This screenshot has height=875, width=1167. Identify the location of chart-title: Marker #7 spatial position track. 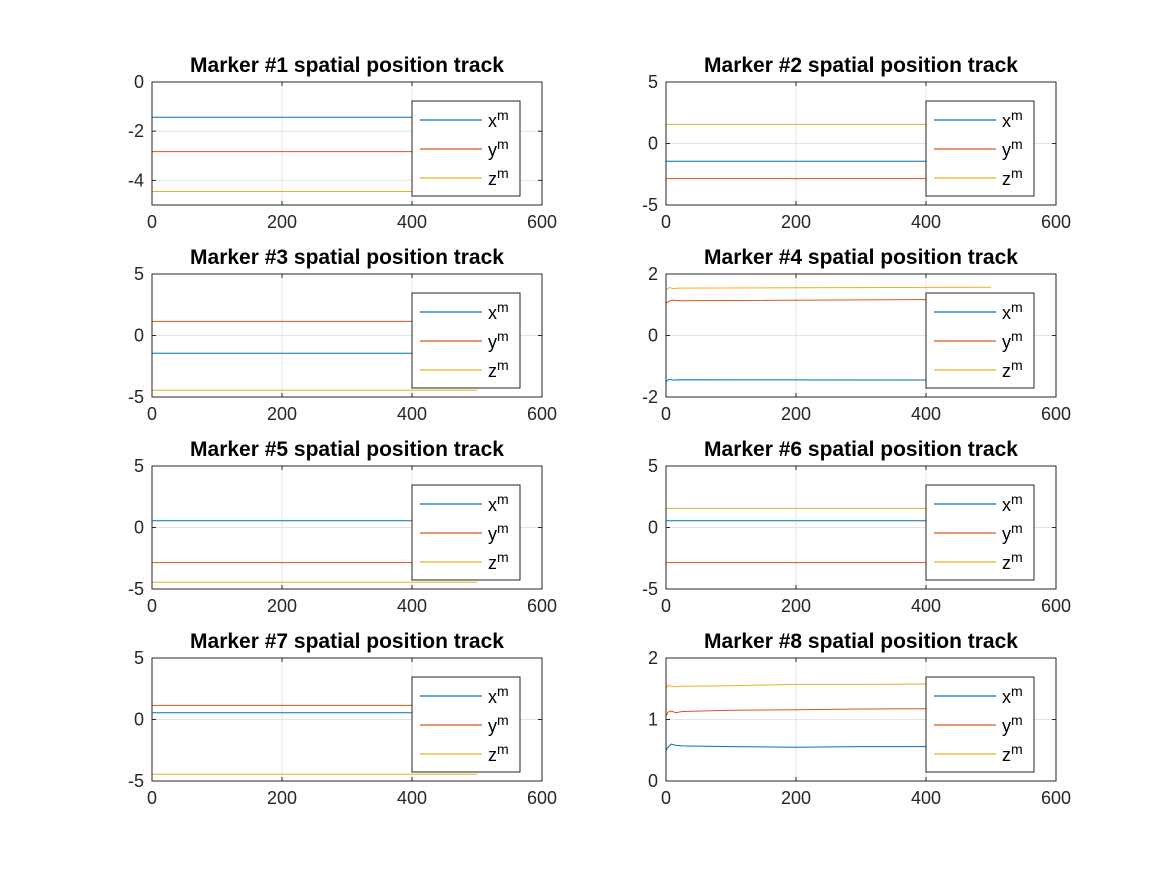
(347, 641).